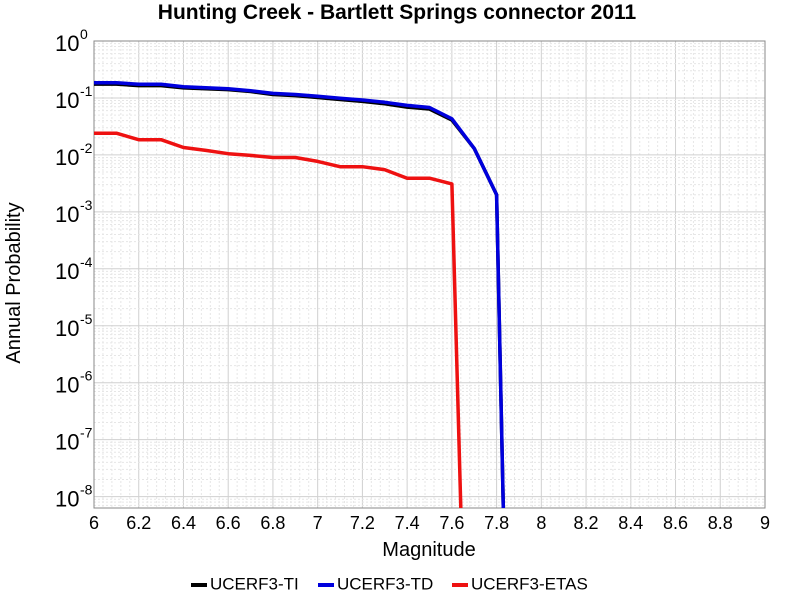  What do you see at coordinates (362, 523) in the screenshot?
I see `x-tick-label: 7.2` at bounding box center [362, 523].